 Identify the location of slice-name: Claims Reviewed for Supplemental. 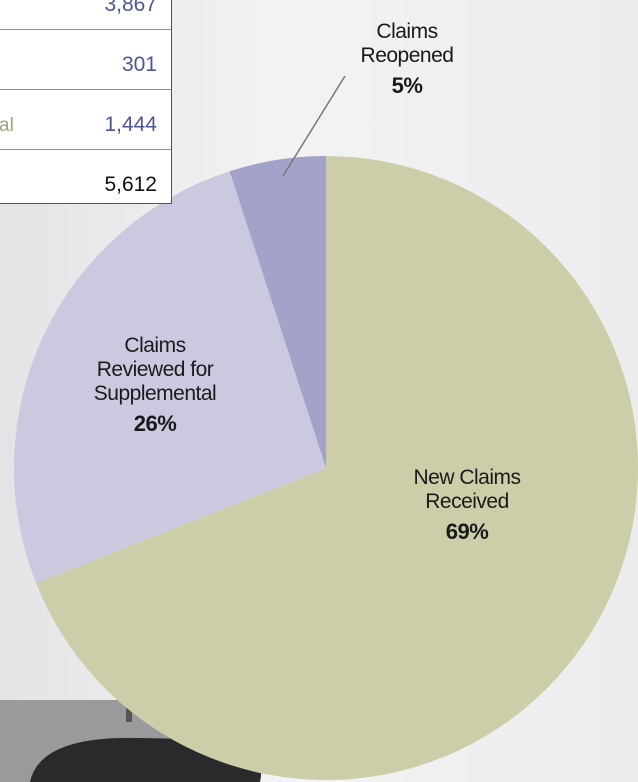
(155, 369).